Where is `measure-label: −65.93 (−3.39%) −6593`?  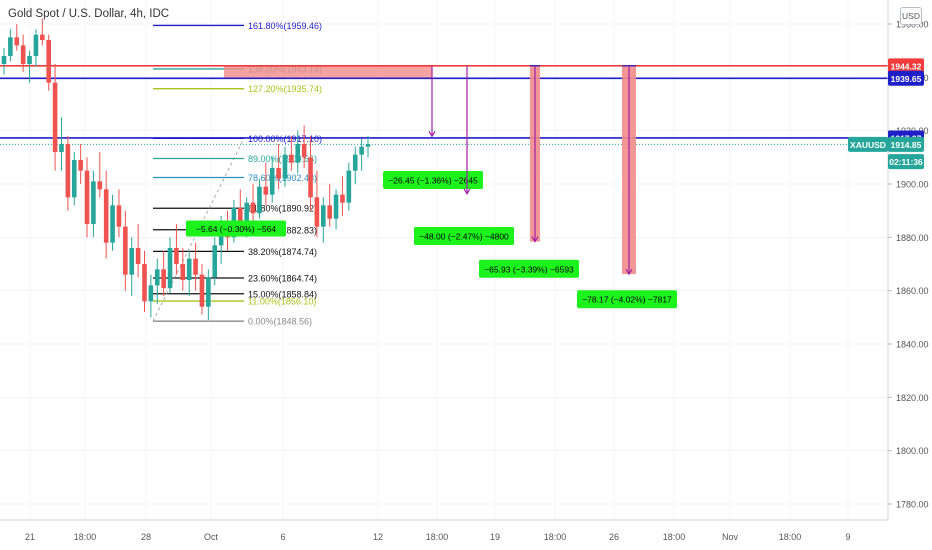 measure-label: −65.93 (−3.39%) −6593 is located at coordinates (529, 269).